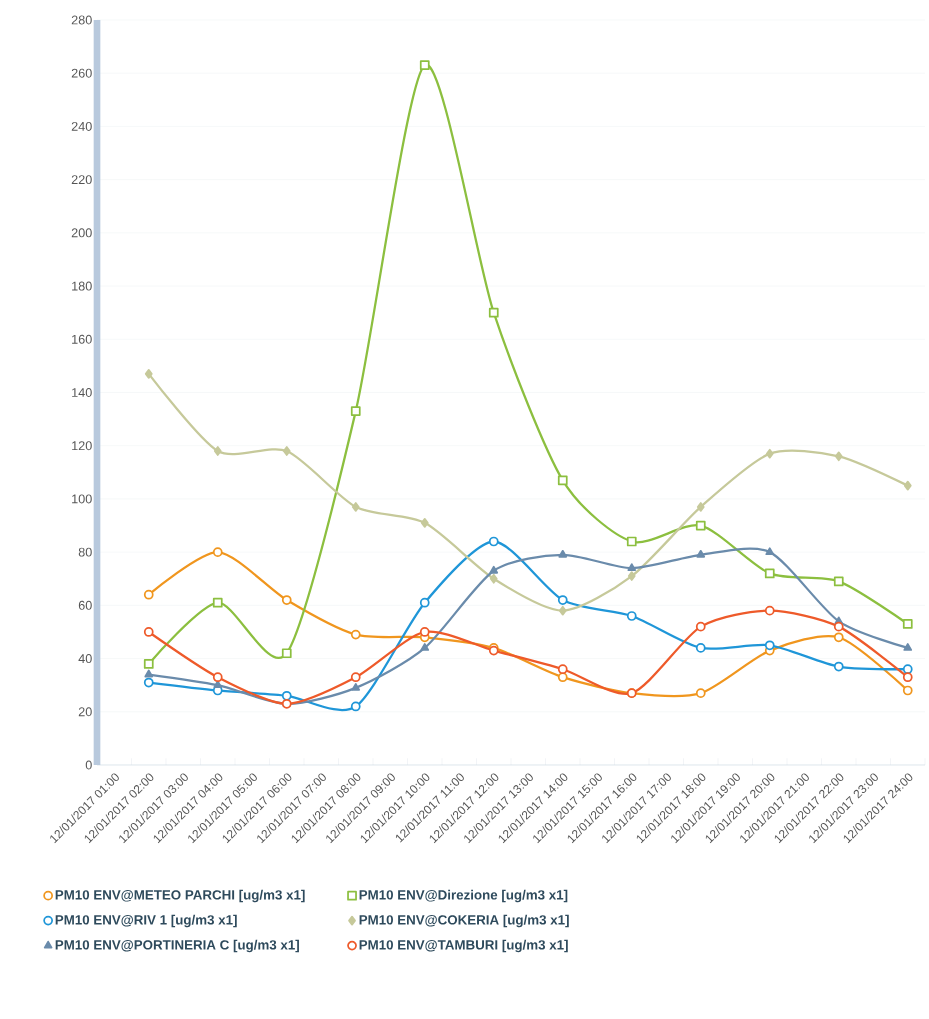 The image size is (929, 1019). Describe the element at coordinates (82, 286) in the screenshot. I see `y-tick-label: 180` at that location.